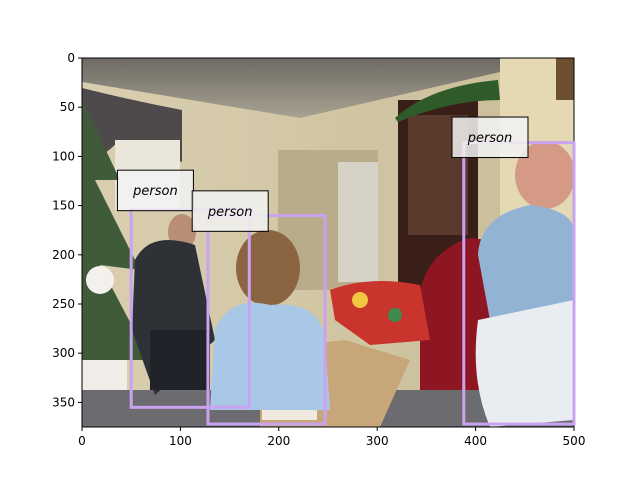 This screenshot has width=640, height=480. Describe the element at coordinates (475, 441) in the screenshot. I see `x-tick-label: 400` at that location.